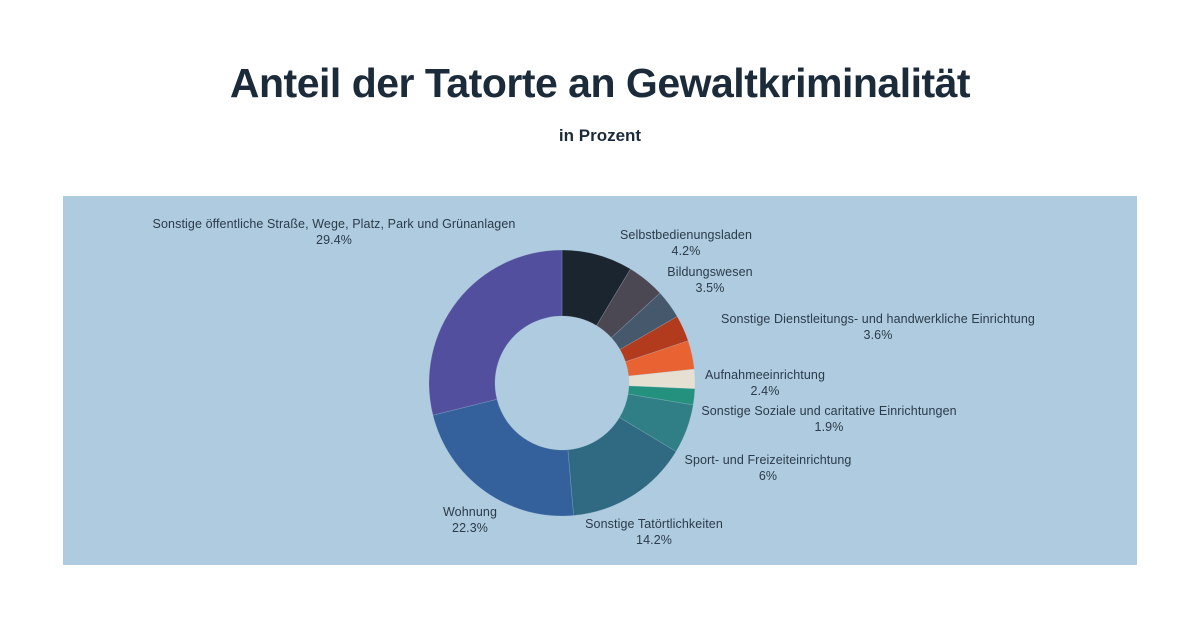 The height and width of the screenshot is (630, 1200). What do you see at coordinates (600, 83) in the screenshot?
I see `page-title: Anteil der Tatorte an Gewaltkriminalität` at bounding box center [600, 83].